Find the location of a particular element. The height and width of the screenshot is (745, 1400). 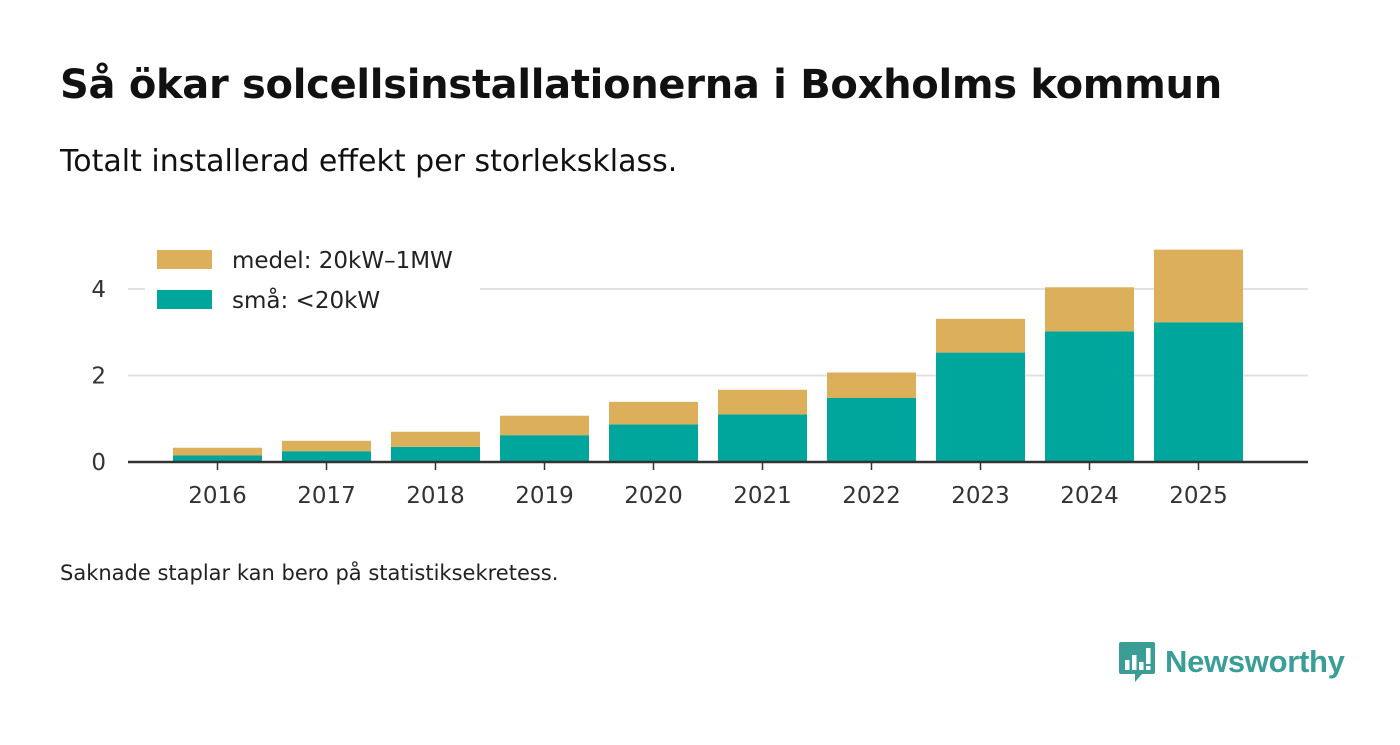

bar-2018-medium is located at coordinates (435, 439).